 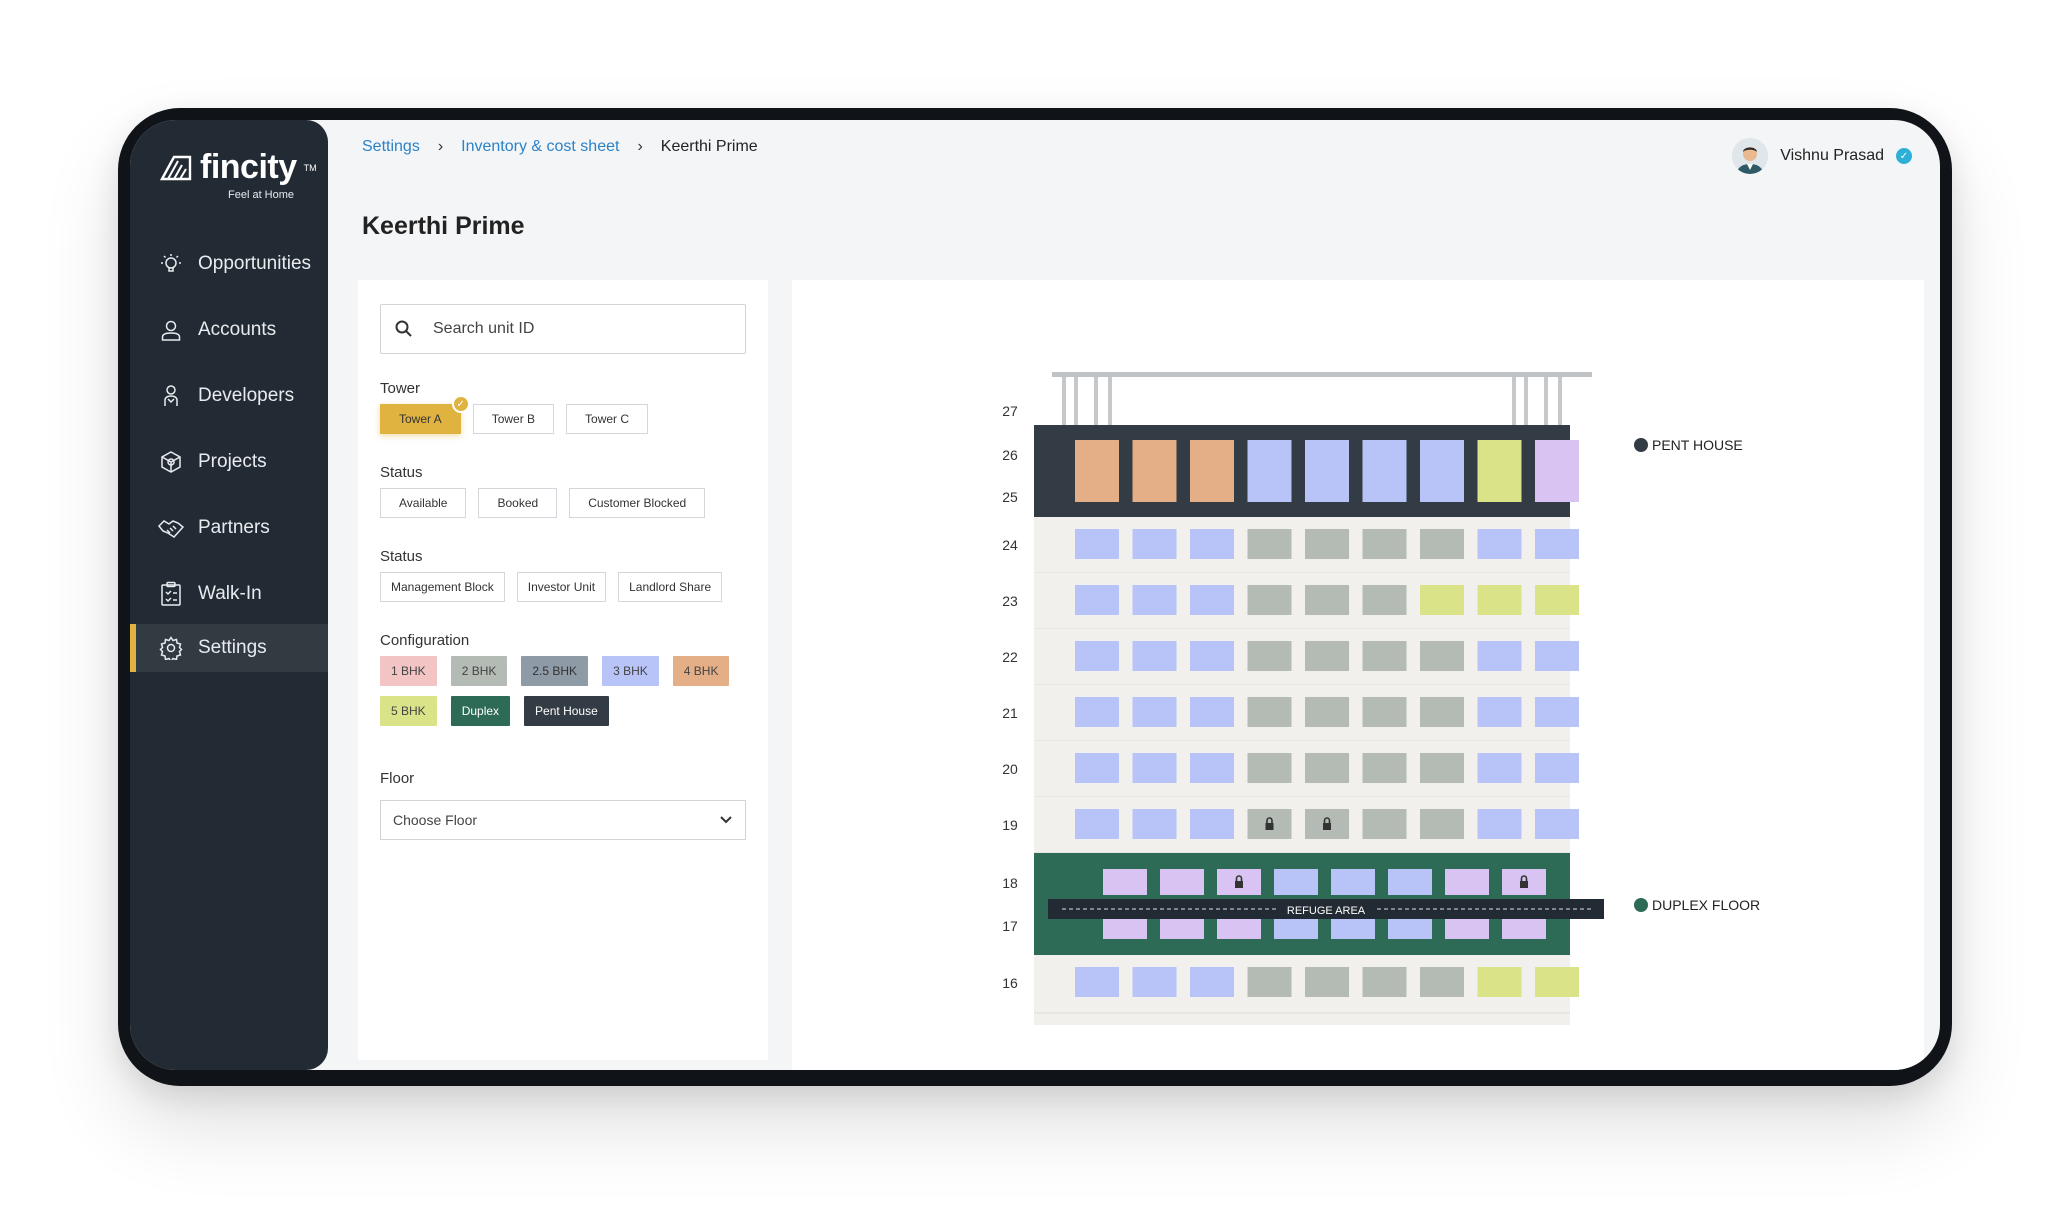 What do you see at coordinates (630, 671) in the screenshot?
I see `config-chip-3-bhk: 3 BHK` at bounding box center [630, 671].